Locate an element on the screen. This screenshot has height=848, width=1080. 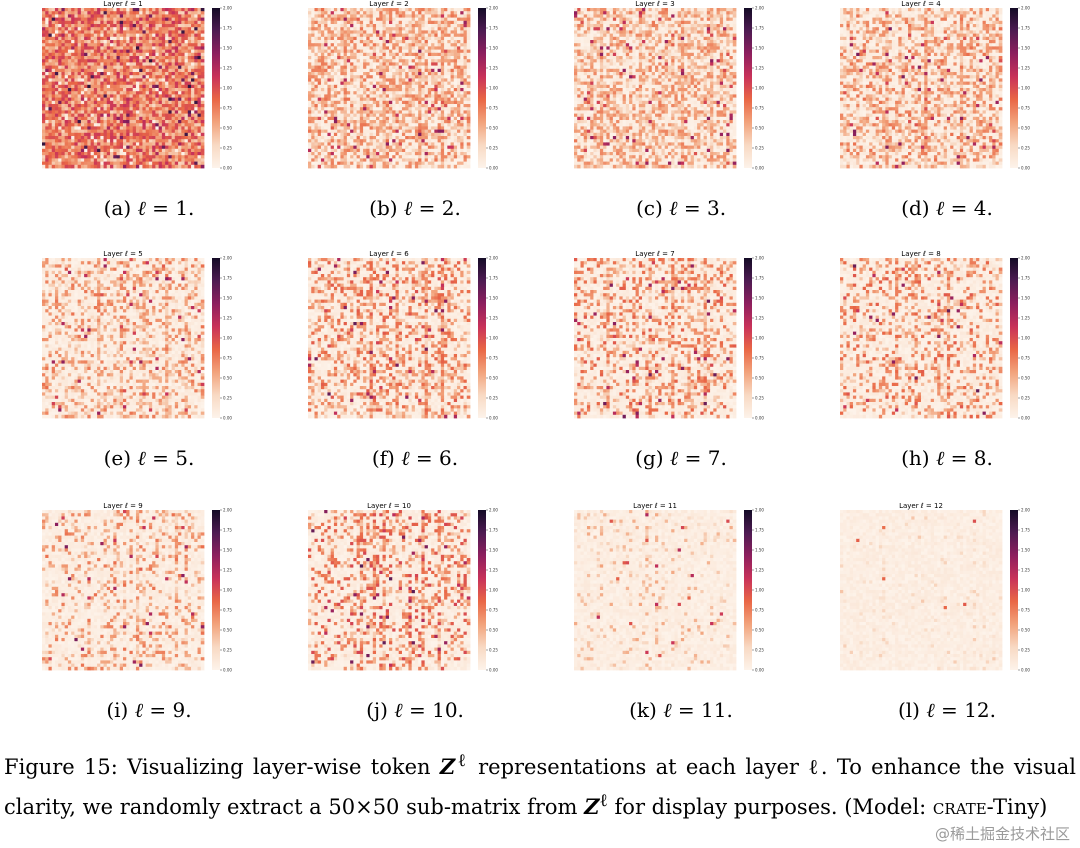
colorbar-g is located at coordinates (748, 338).